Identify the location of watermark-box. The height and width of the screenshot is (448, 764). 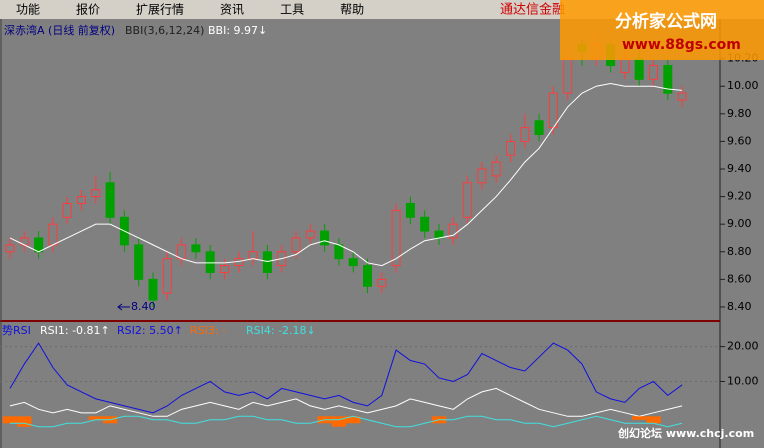
(662, 30).